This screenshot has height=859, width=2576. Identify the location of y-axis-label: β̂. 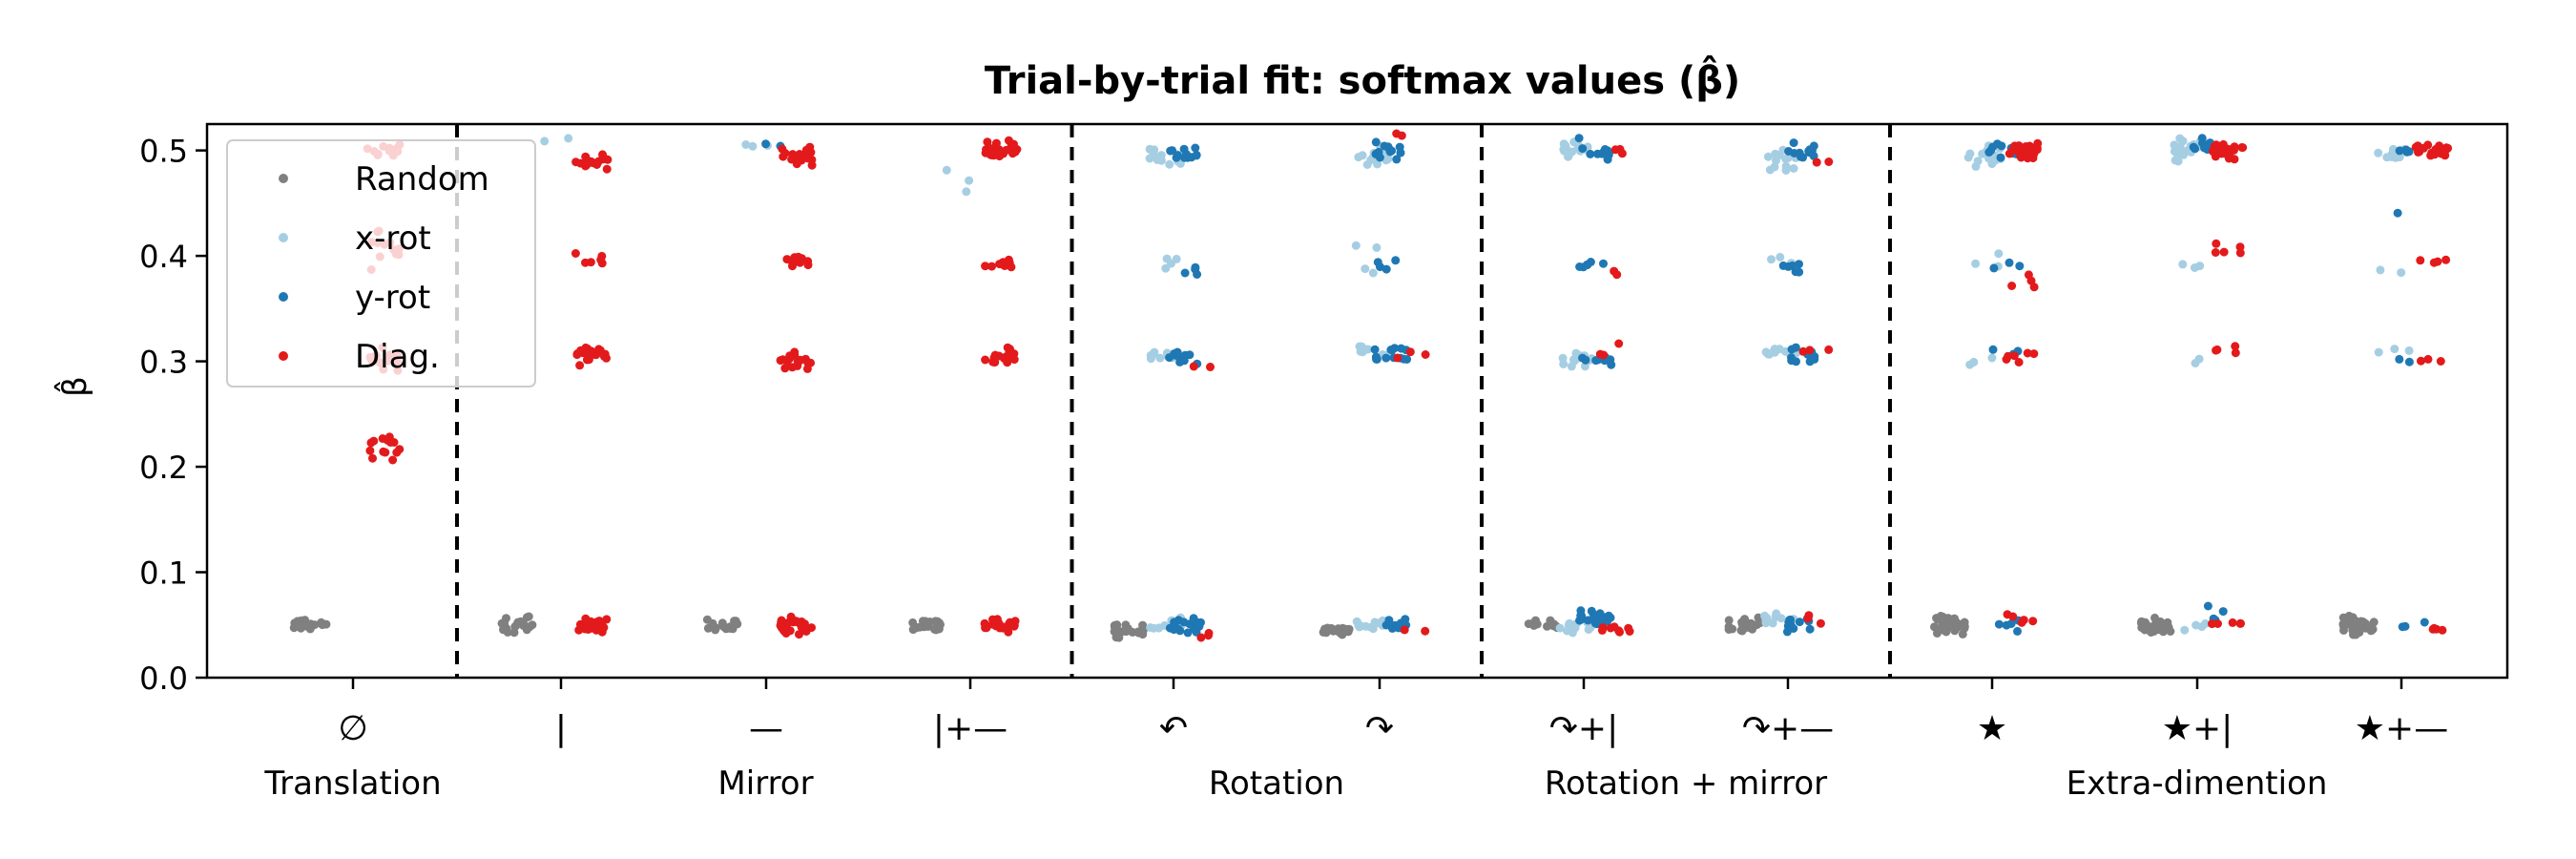
(74, 386).